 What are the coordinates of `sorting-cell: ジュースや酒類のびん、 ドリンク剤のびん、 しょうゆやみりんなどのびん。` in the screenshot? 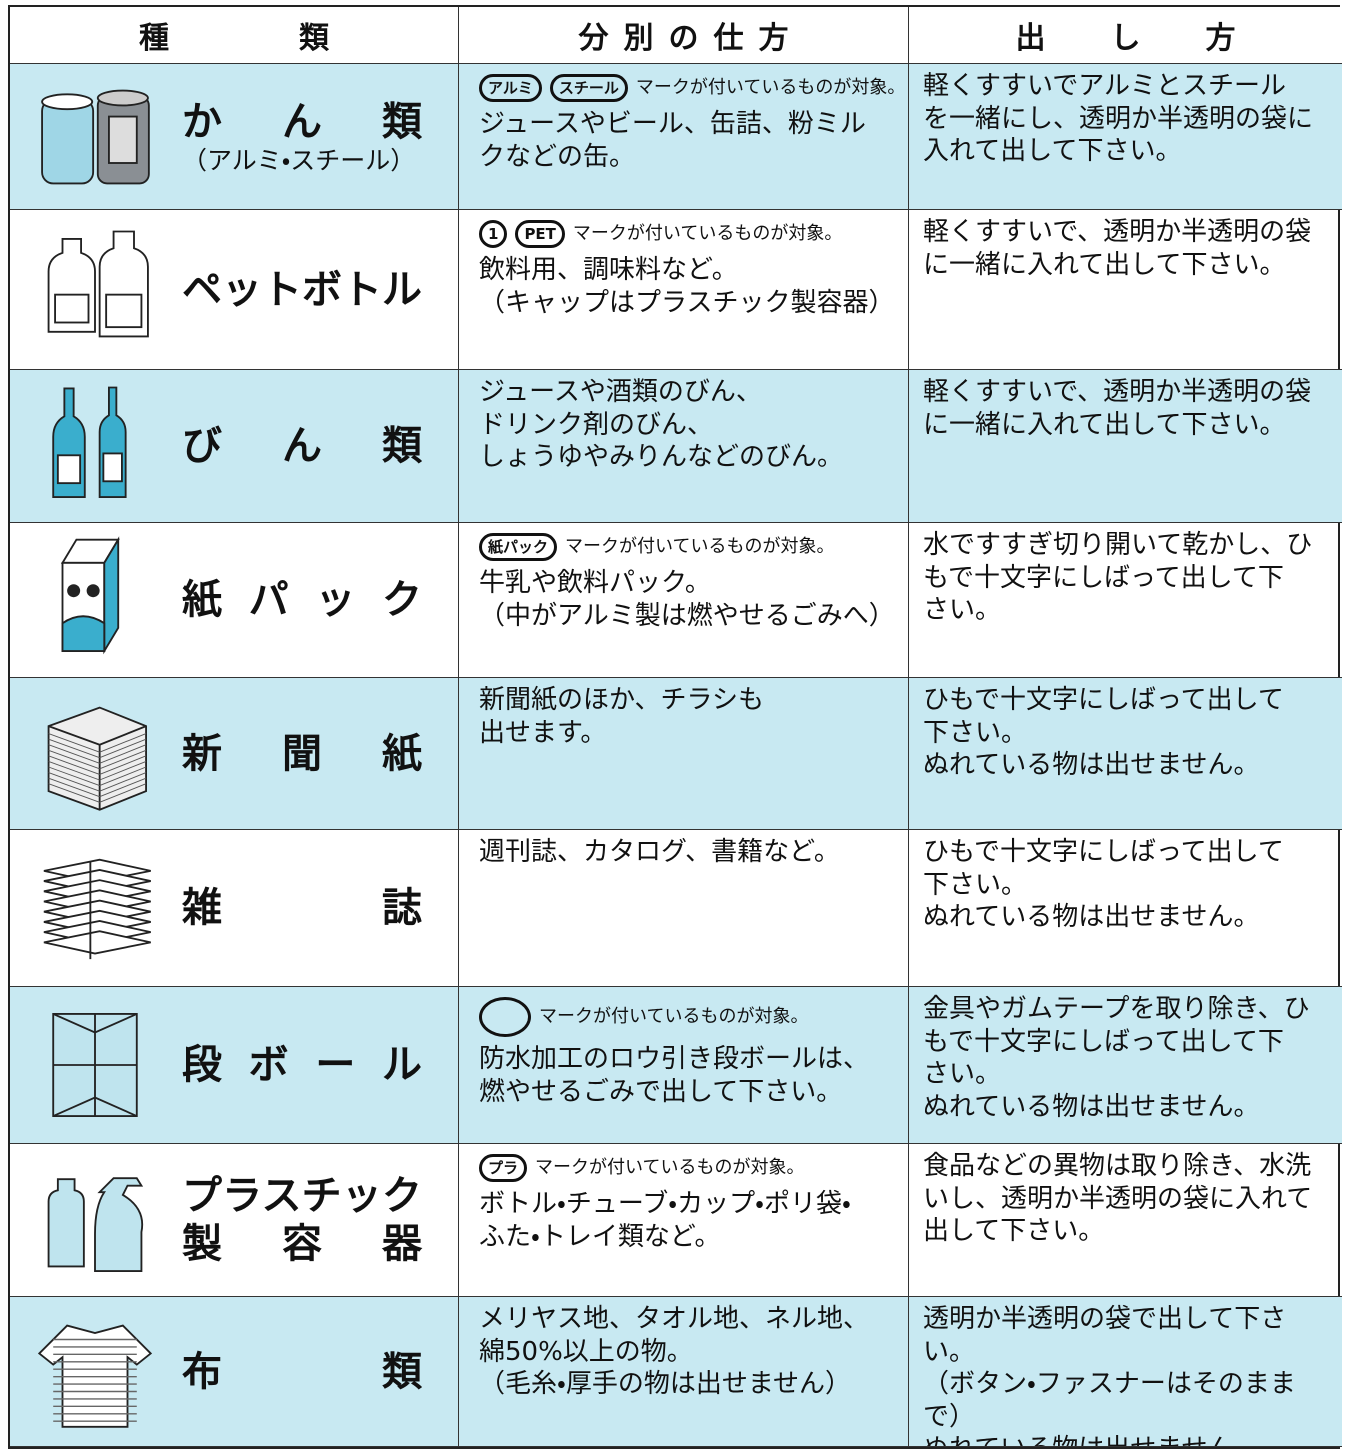 It's located at (684, 446).